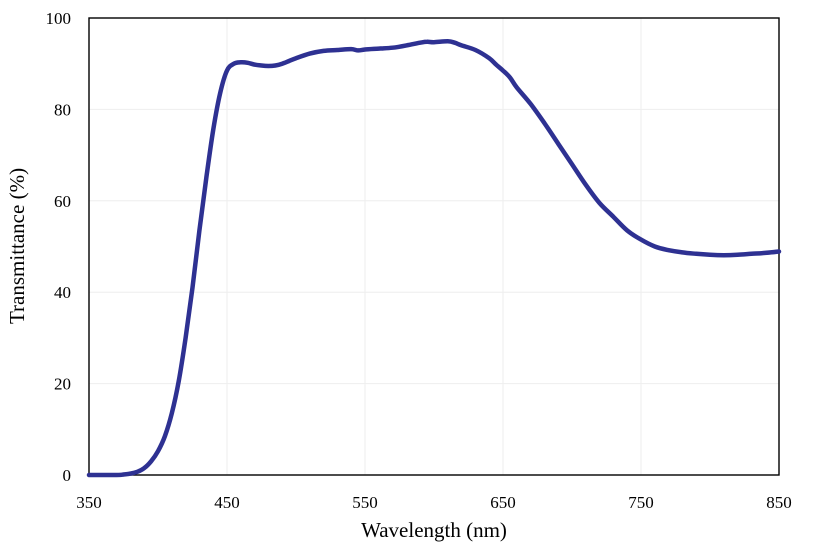 This screenshot has height=552, width=816. What do you see at coordinates (503, 502) in the screenshot?
I see `x-tick-label: 650` at bounding box center [503, 502].